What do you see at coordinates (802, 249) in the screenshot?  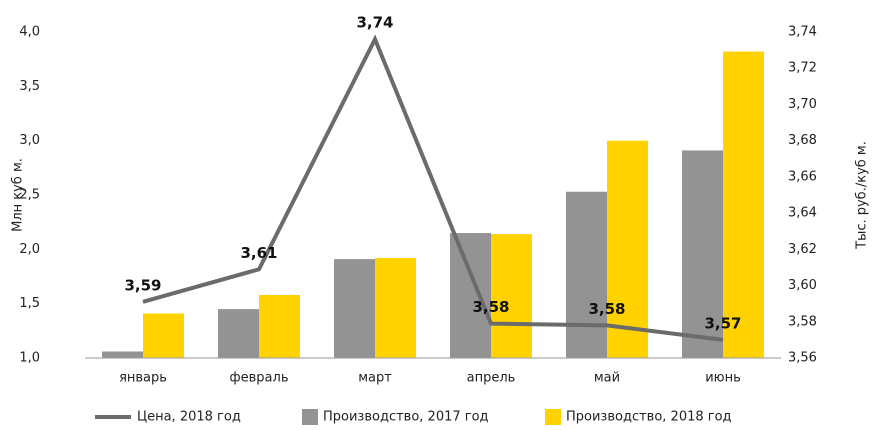 I see `y2-tick-label: 3,62` at bounding box center [802, 249].